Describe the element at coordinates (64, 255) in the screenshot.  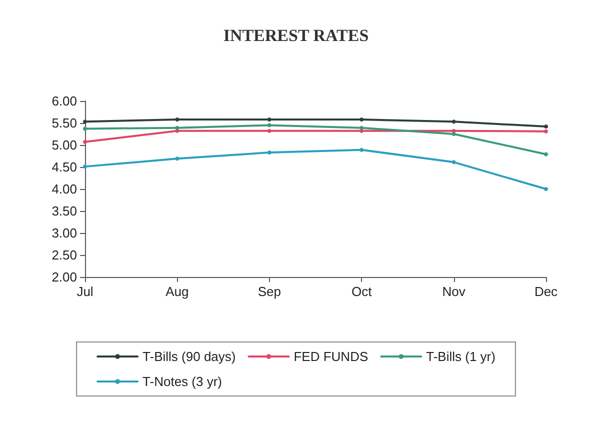
I see `y-tick-label: 2.50` at that location.